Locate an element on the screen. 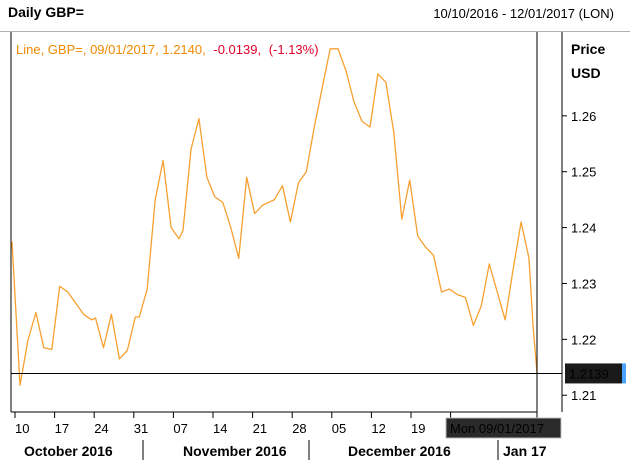 This screenshot has height=473, width=630. x-tick-label: 21 is located at coordinates (260, 428).